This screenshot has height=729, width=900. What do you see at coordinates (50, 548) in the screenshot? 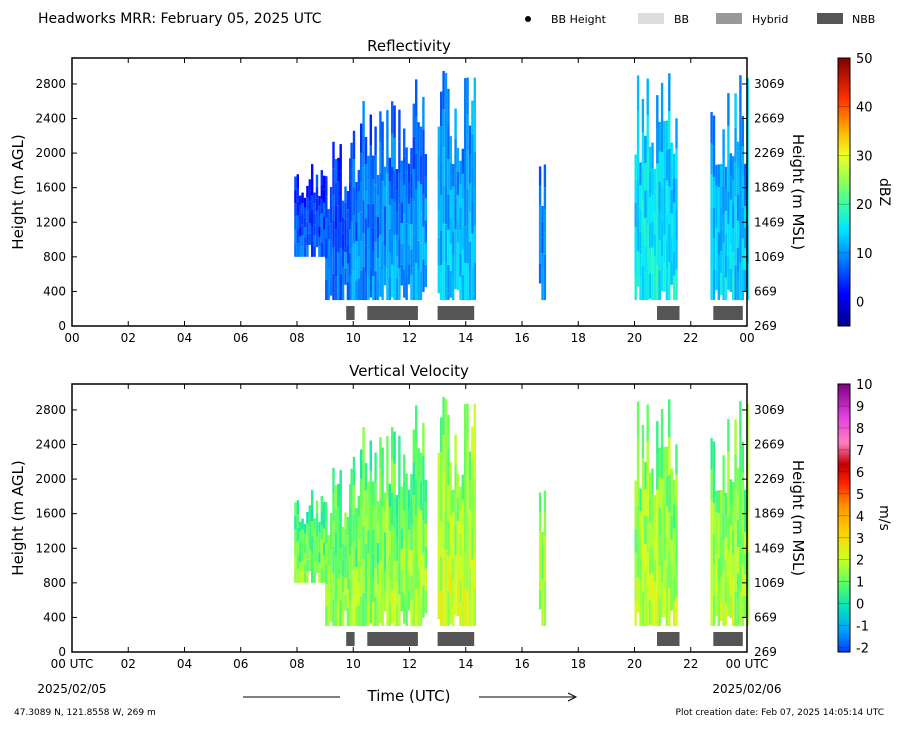
I see `y-tick-label: 1200` at bounding box center [50, 548].